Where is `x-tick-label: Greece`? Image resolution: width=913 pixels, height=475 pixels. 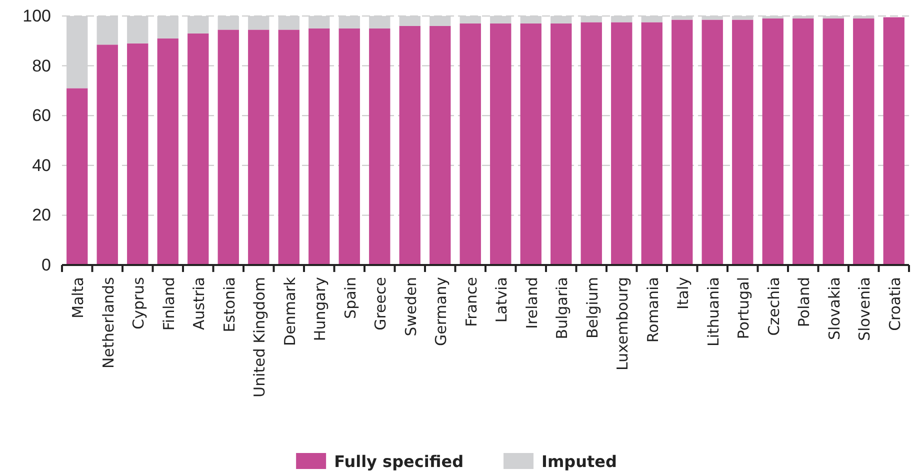 x-tick-label: Greece is located at coordinates (381, 303).